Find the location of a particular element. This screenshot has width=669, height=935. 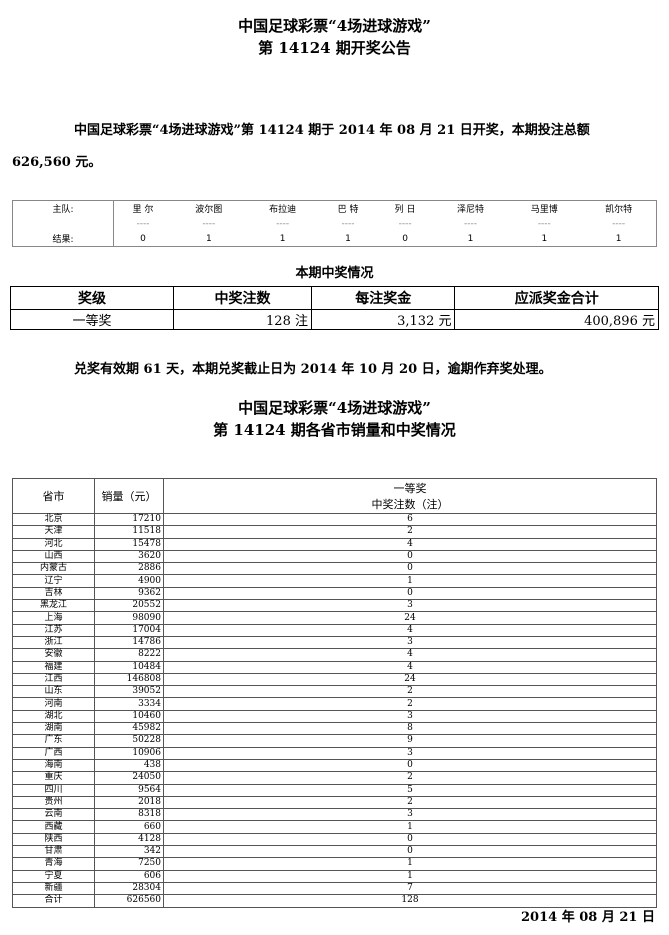

province-name: 河南 is located at coordinates (53, 704).